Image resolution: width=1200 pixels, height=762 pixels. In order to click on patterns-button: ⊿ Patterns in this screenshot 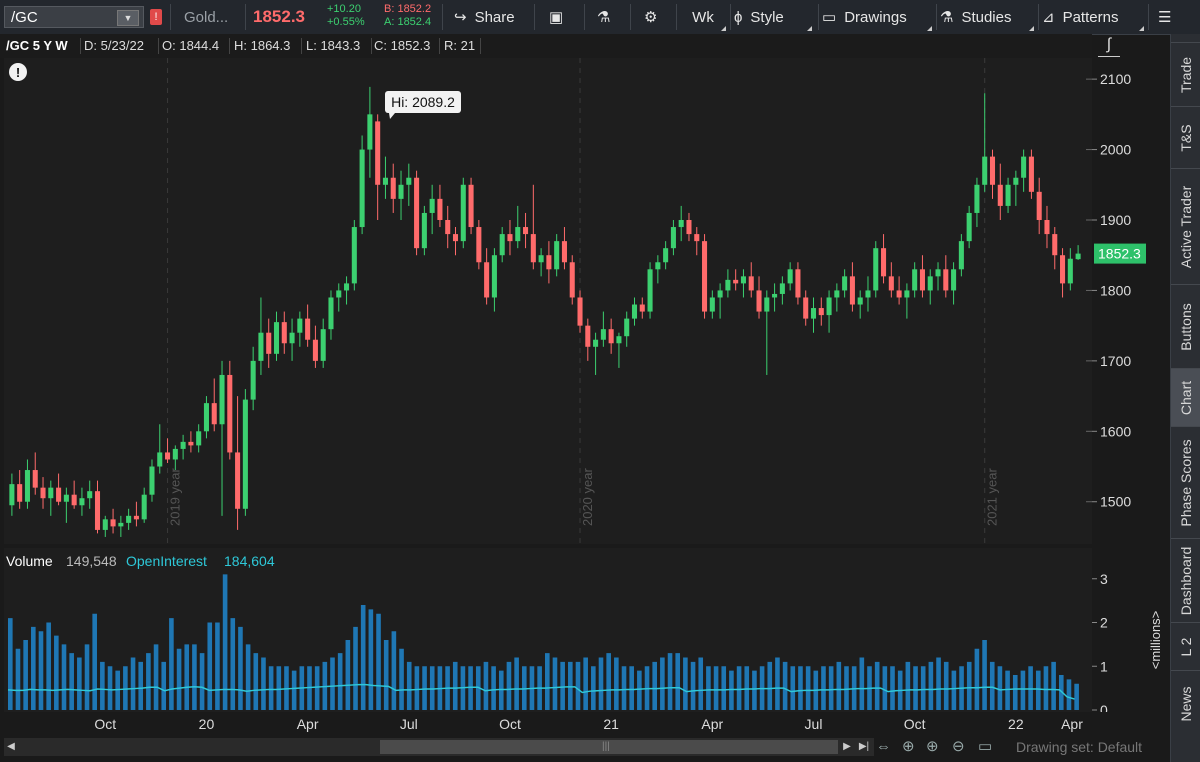, I will do `click(1094, 17)`.